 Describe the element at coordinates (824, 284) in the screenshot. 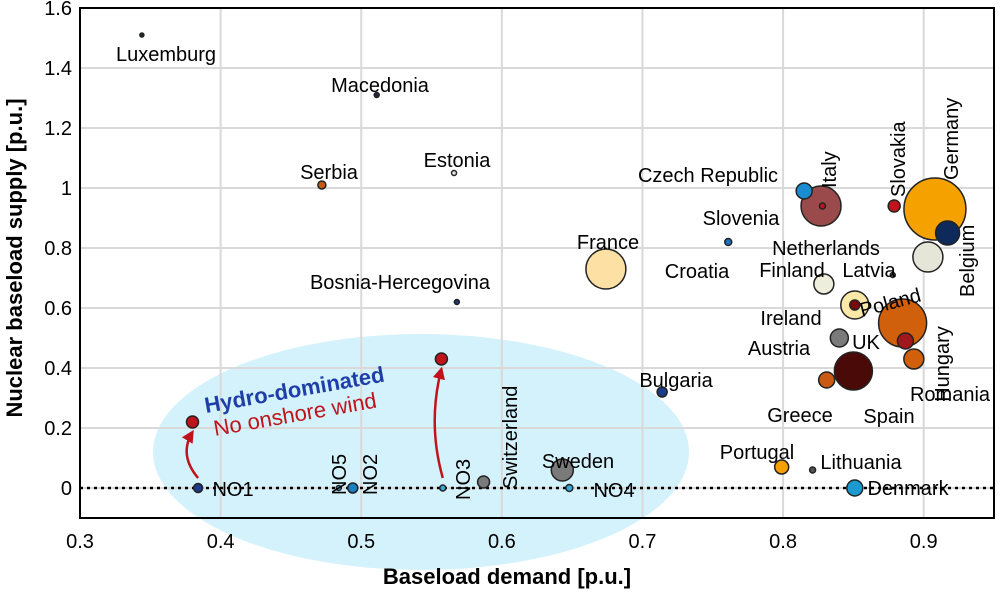

I see `point-finland` at that location.